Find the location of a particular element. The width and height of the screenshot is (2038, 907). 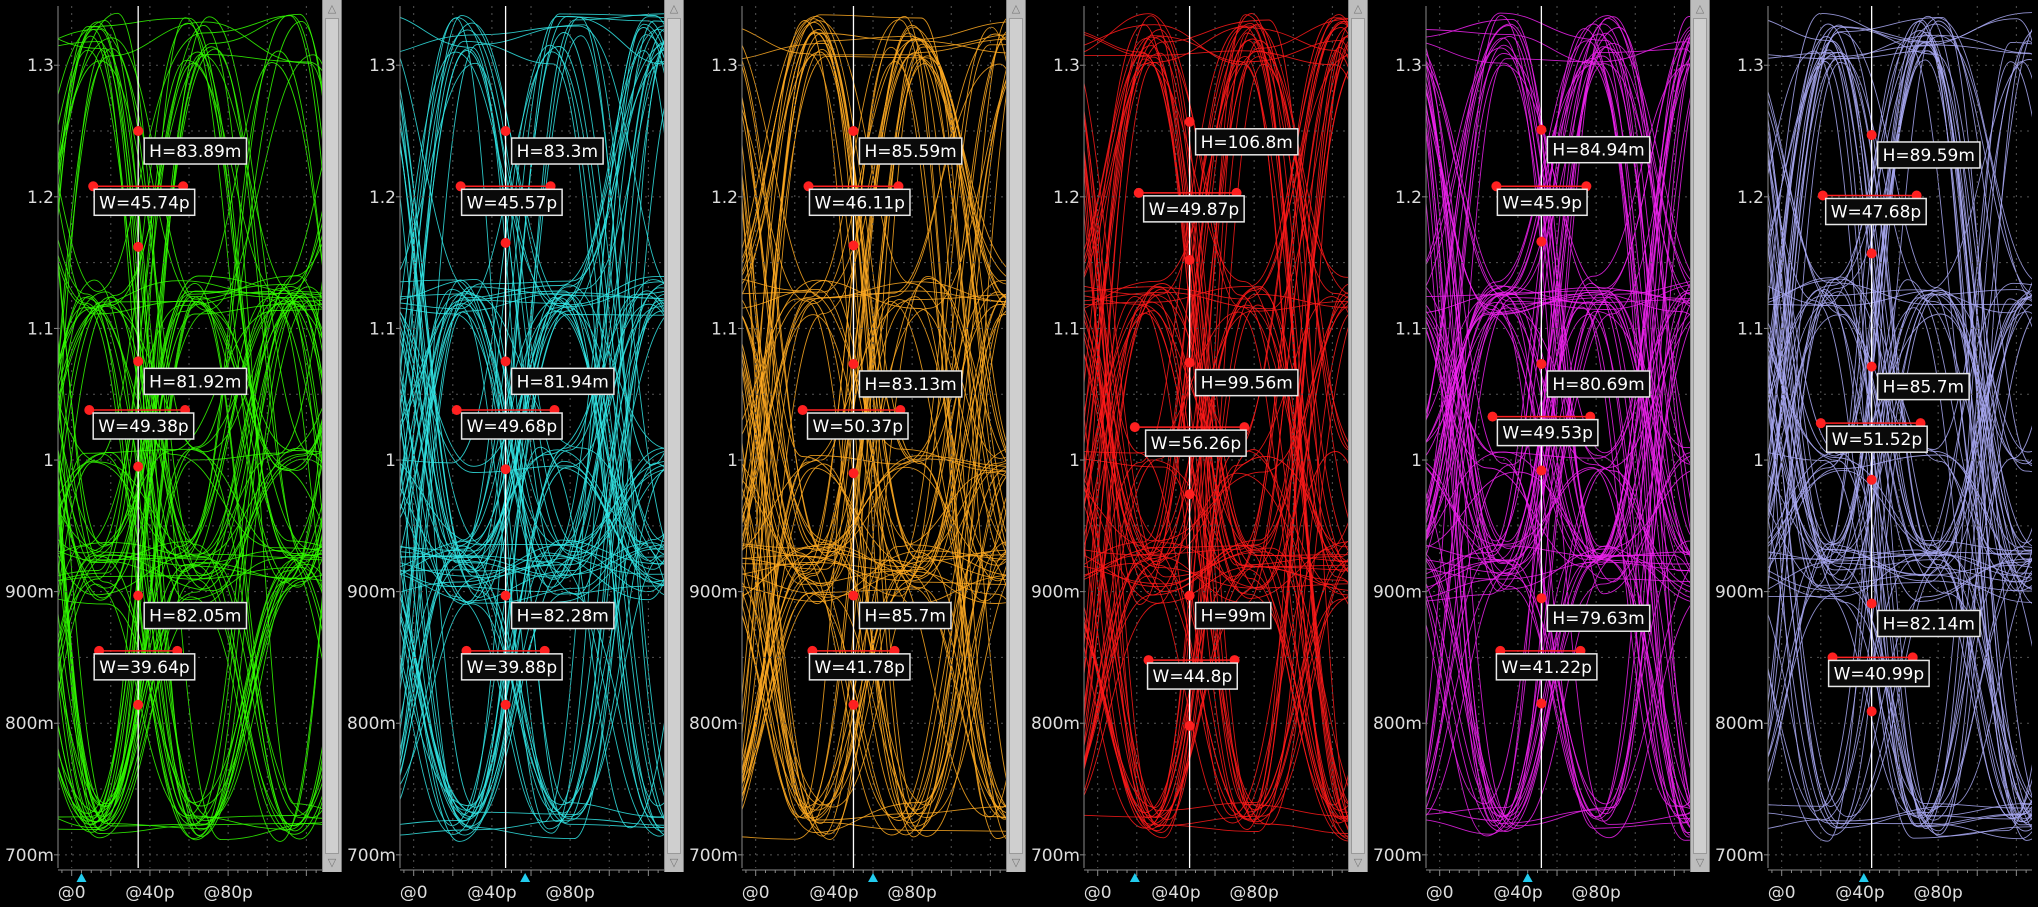

measurement-label-text: H=85.59m is located at coordinates (910, 152).